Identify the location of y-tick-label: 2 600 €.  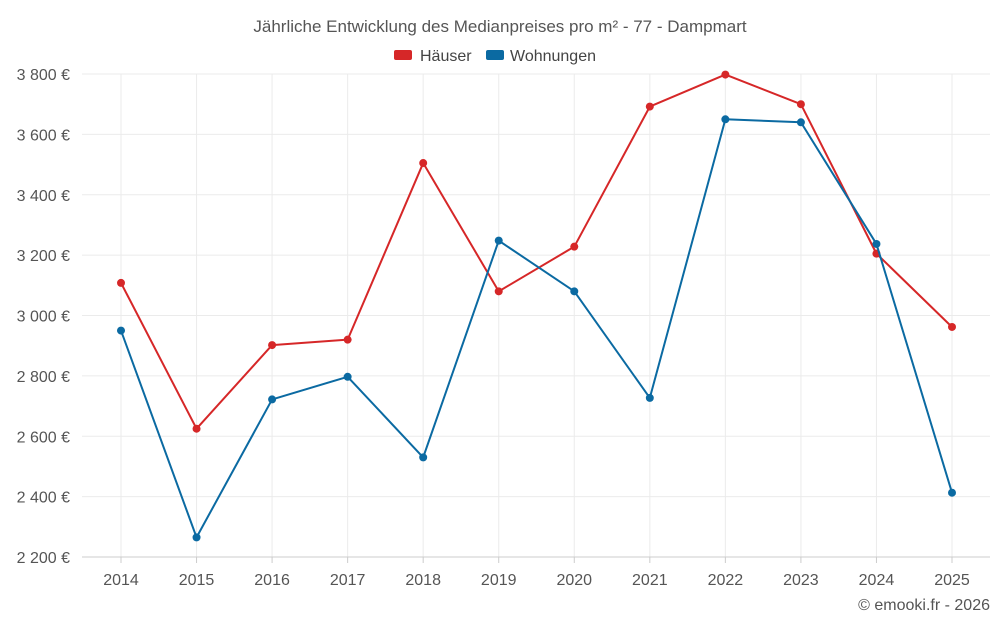
(43, 437).